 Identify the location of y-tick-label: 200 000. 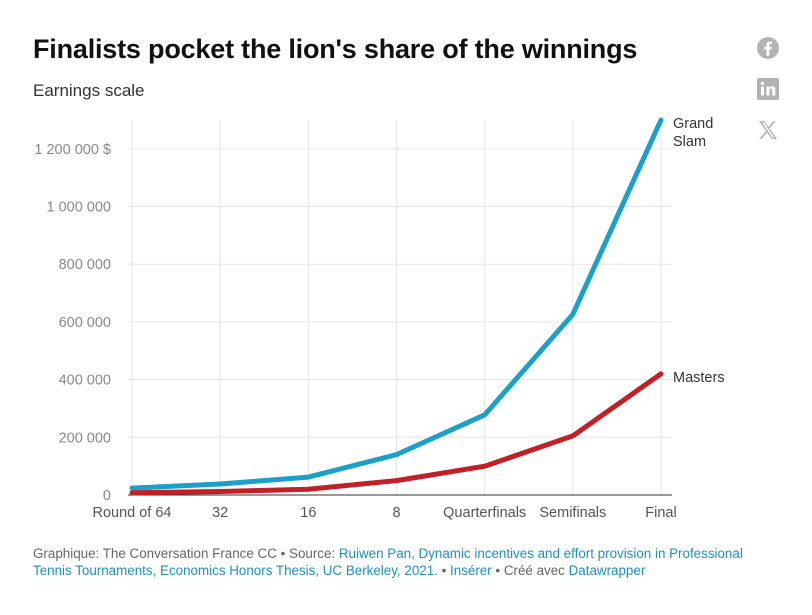
(85, 438).